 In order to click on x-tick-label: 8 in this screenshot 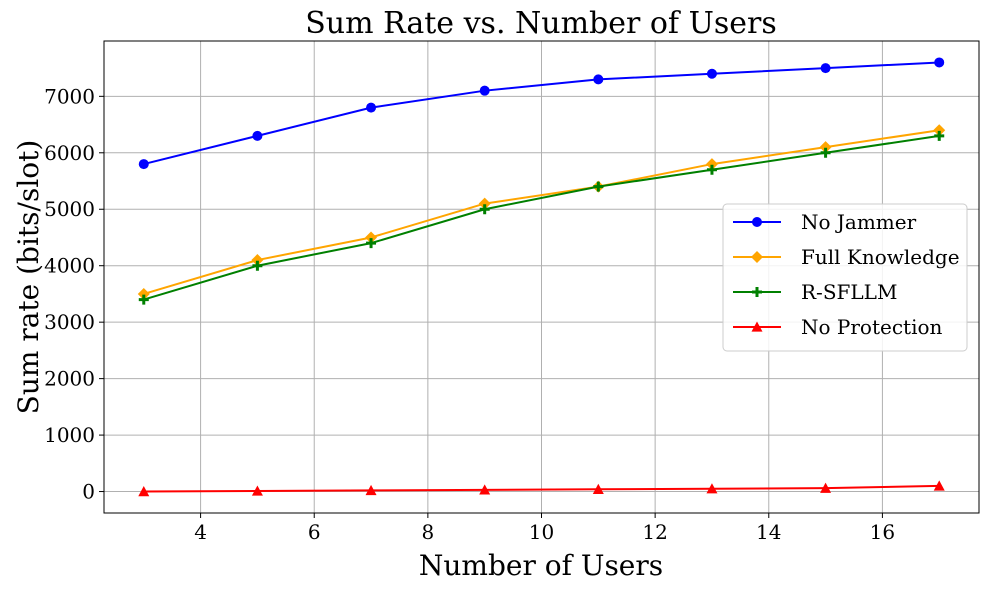, I will do `click(427, 532)`.